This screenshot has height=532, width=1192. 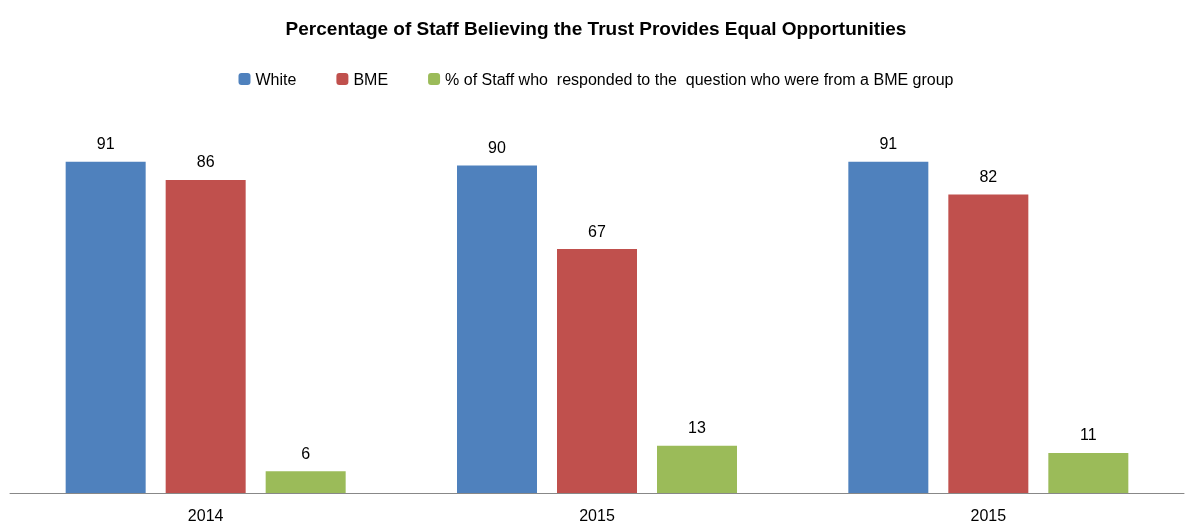 What do you see at coordinates (596, 28) in the screenshot?
I see `chart-title: Percentage of Staff Believing the Trust Provides Equal Opportunities` at bounding box center [596, 28].